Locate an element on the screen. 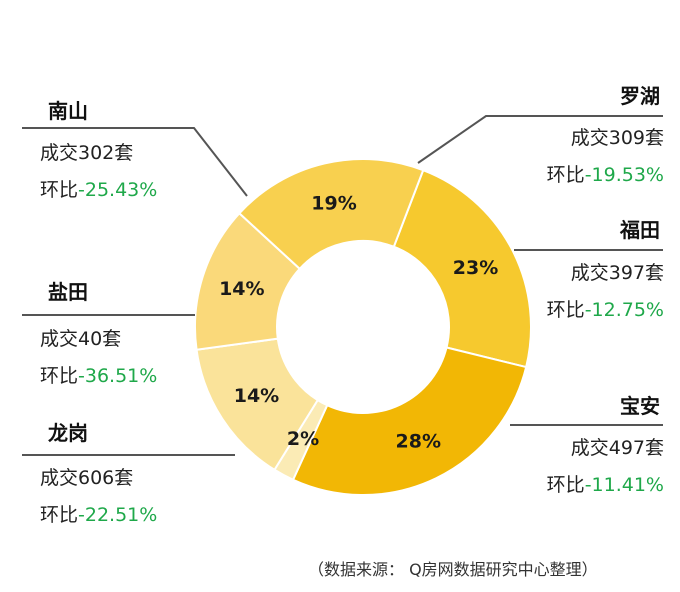  slice-label-1: 28% is located at coordinates (418, 441).